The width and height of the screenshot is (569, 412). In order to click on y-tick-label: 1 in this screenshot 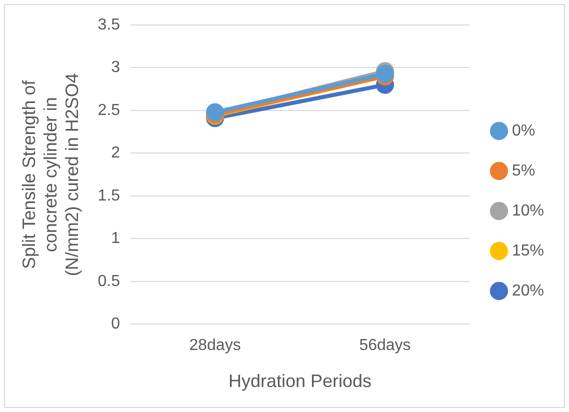, I will do `click(115, 239)`.